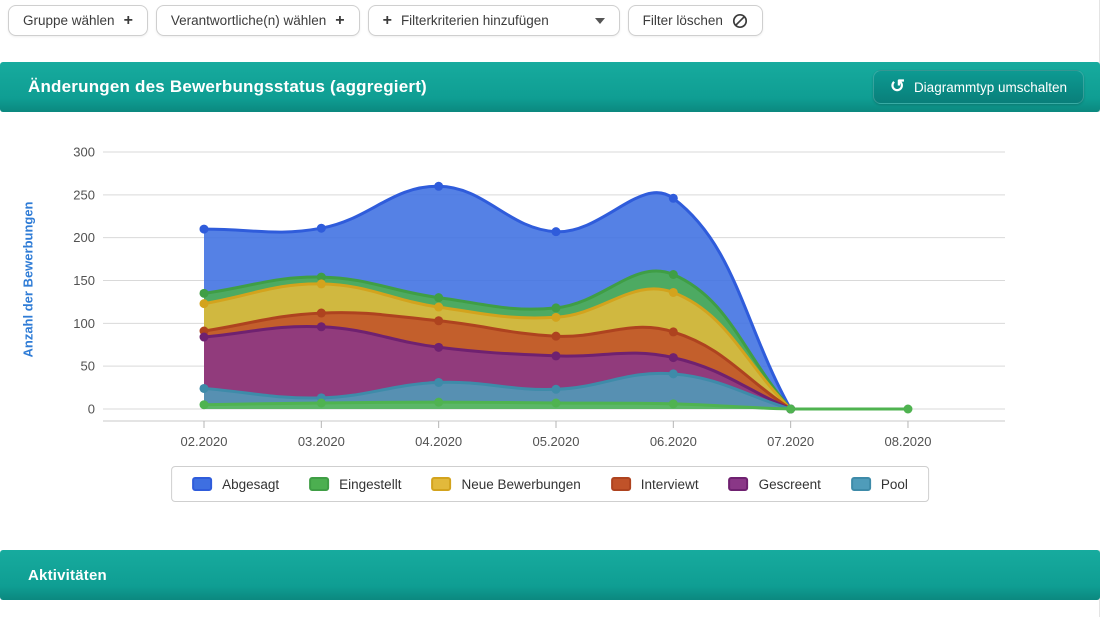  What do you see at coordinates (251, 484) in the screenshot?
I see `legend-label: Abgesagt` at bounding box center [251, 484].